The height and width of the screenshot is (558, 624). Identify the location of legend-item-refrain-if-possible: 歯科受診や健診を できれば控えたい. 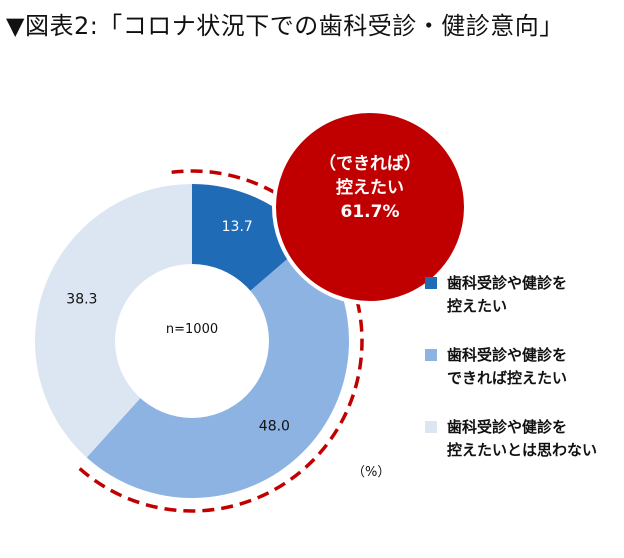
(522, 367).